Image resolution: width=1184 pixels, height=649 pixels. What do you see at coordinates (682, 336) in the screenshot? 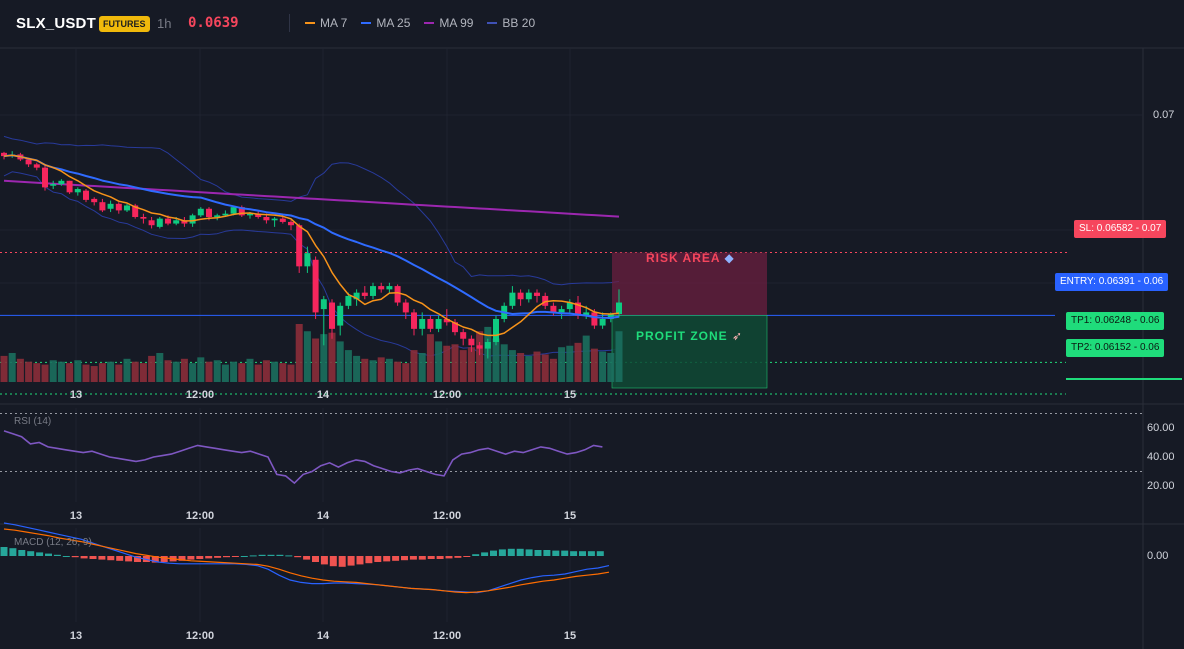
I see `profit-zone-text: PROFIT ZONE` at bounding box center [682, 336].